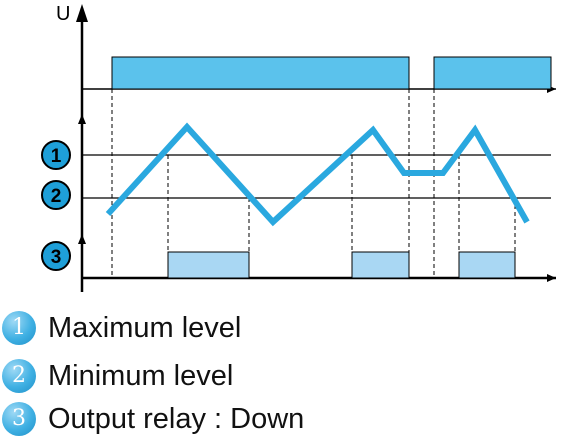  I want to click on svg-text: 3, so click(56, 257).